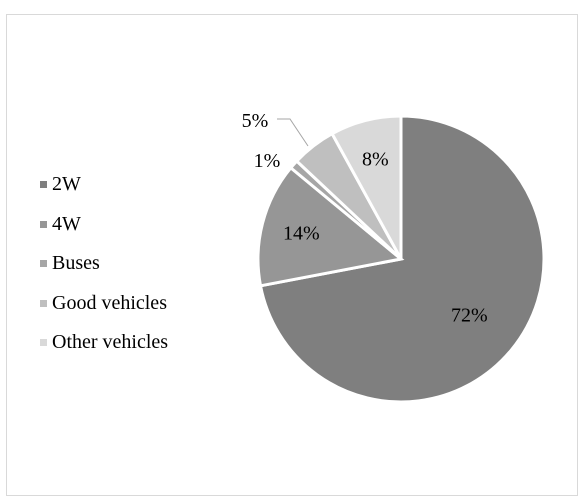 This screenshot has width=586, height=498. Describe the element at coordinates (66, 223) in the screenshot. I see `legend-label: 4W` at that location.